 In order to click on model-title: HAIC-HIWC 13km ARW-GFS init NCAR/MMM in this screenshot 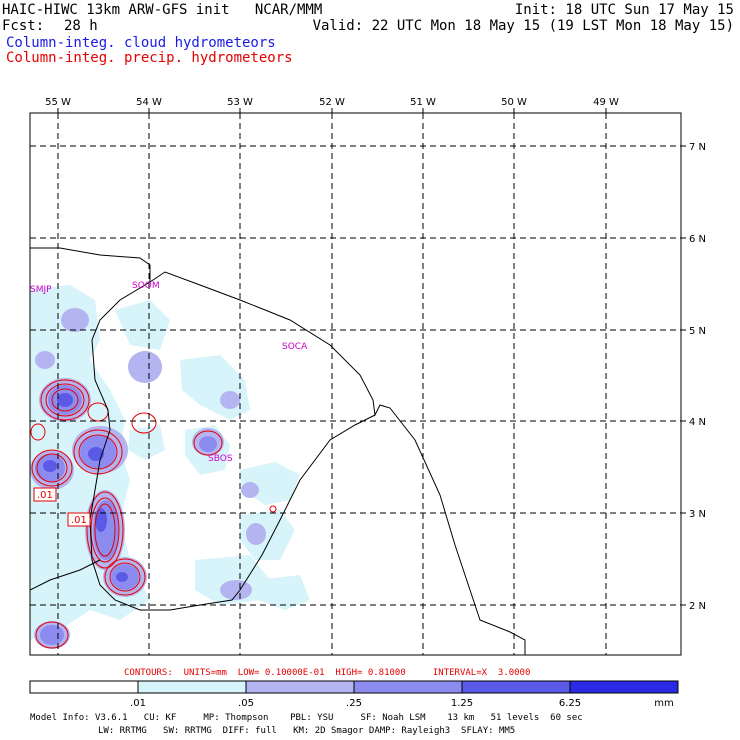, I will do `click(162, 10)`.